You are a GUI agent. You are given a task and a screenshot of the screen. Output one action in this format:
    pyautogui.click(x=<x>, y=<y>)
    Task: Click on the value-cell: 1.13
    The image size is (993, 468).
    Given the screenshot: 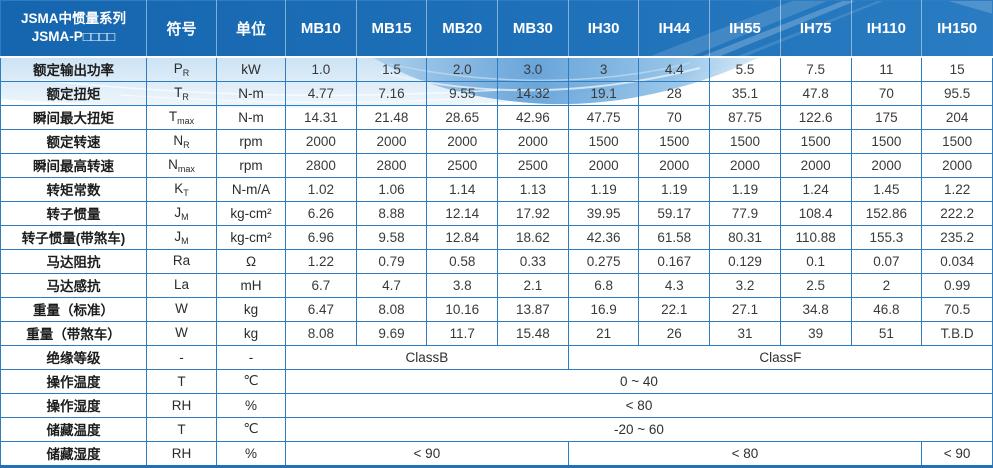 What is the action you would take?
    pyautogui.click(x=533, y=189)
    